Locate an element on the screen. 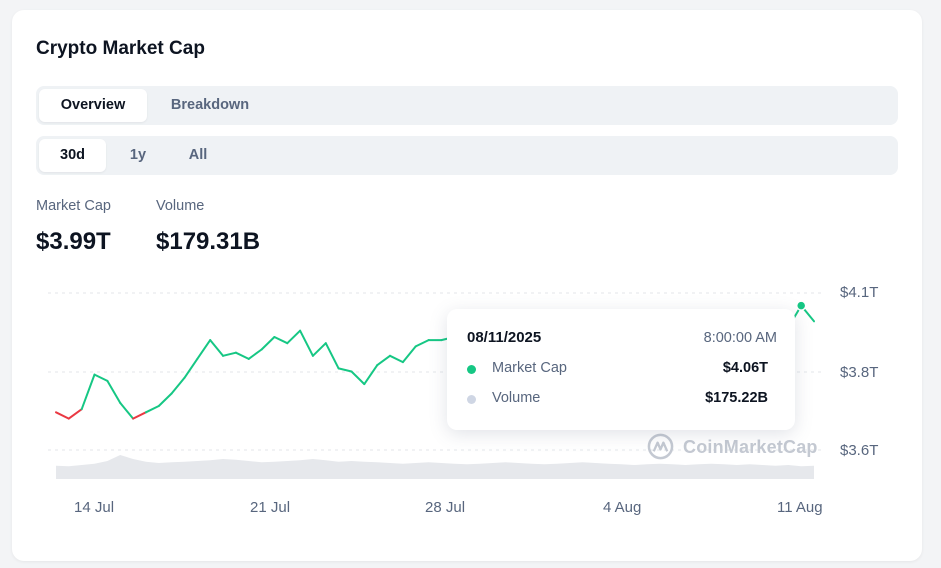 The width and height of the screenshot is (941, 568). volume-area is located at coordinates (435, 467).